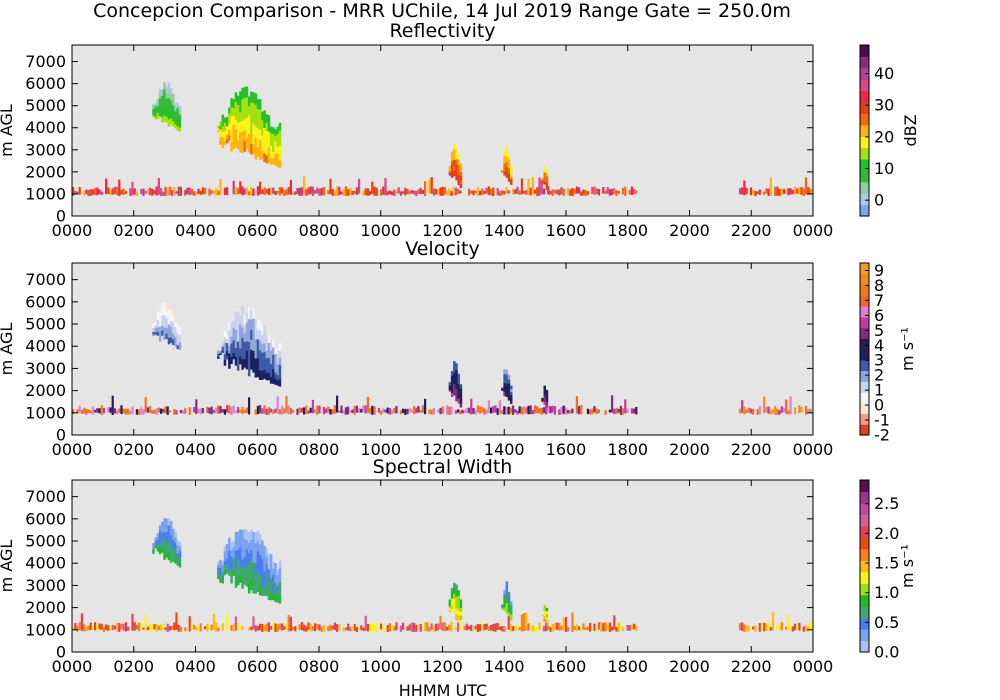 The image size is (1000, 700). I want to click on y-tick-label: 1000, so click(45, 629).